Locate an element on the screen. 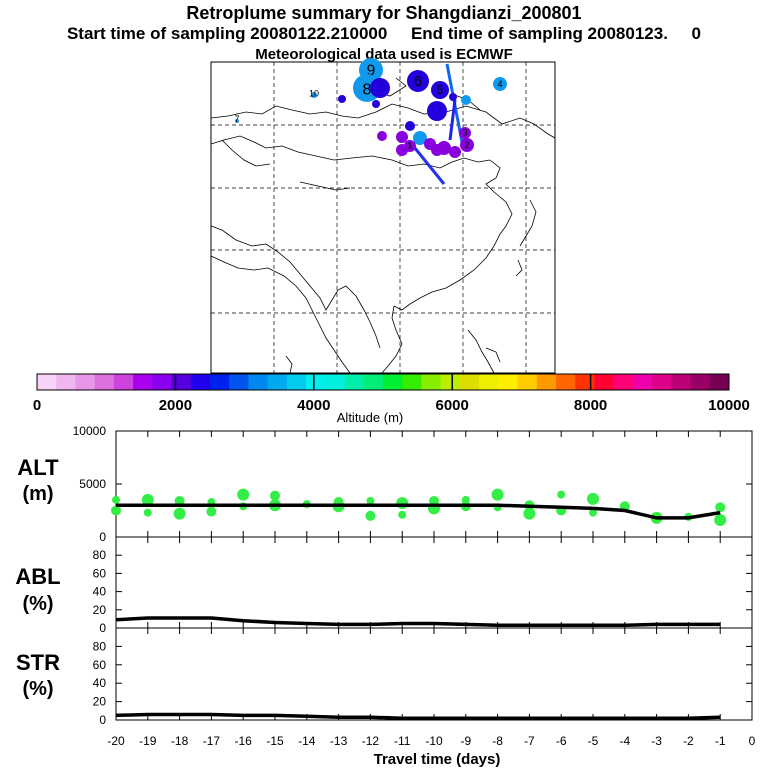  plume-day-label: 9 is located at coordinates (371, 70).